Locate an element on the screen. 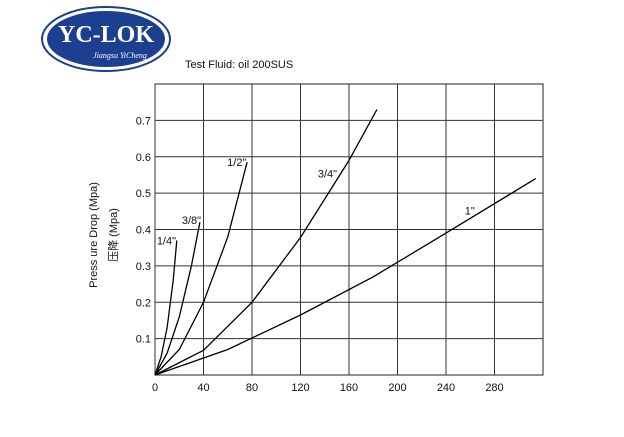 This screenshot has height=437, width=624. x-tick-label: 200 is located at coordinates (397, 388).